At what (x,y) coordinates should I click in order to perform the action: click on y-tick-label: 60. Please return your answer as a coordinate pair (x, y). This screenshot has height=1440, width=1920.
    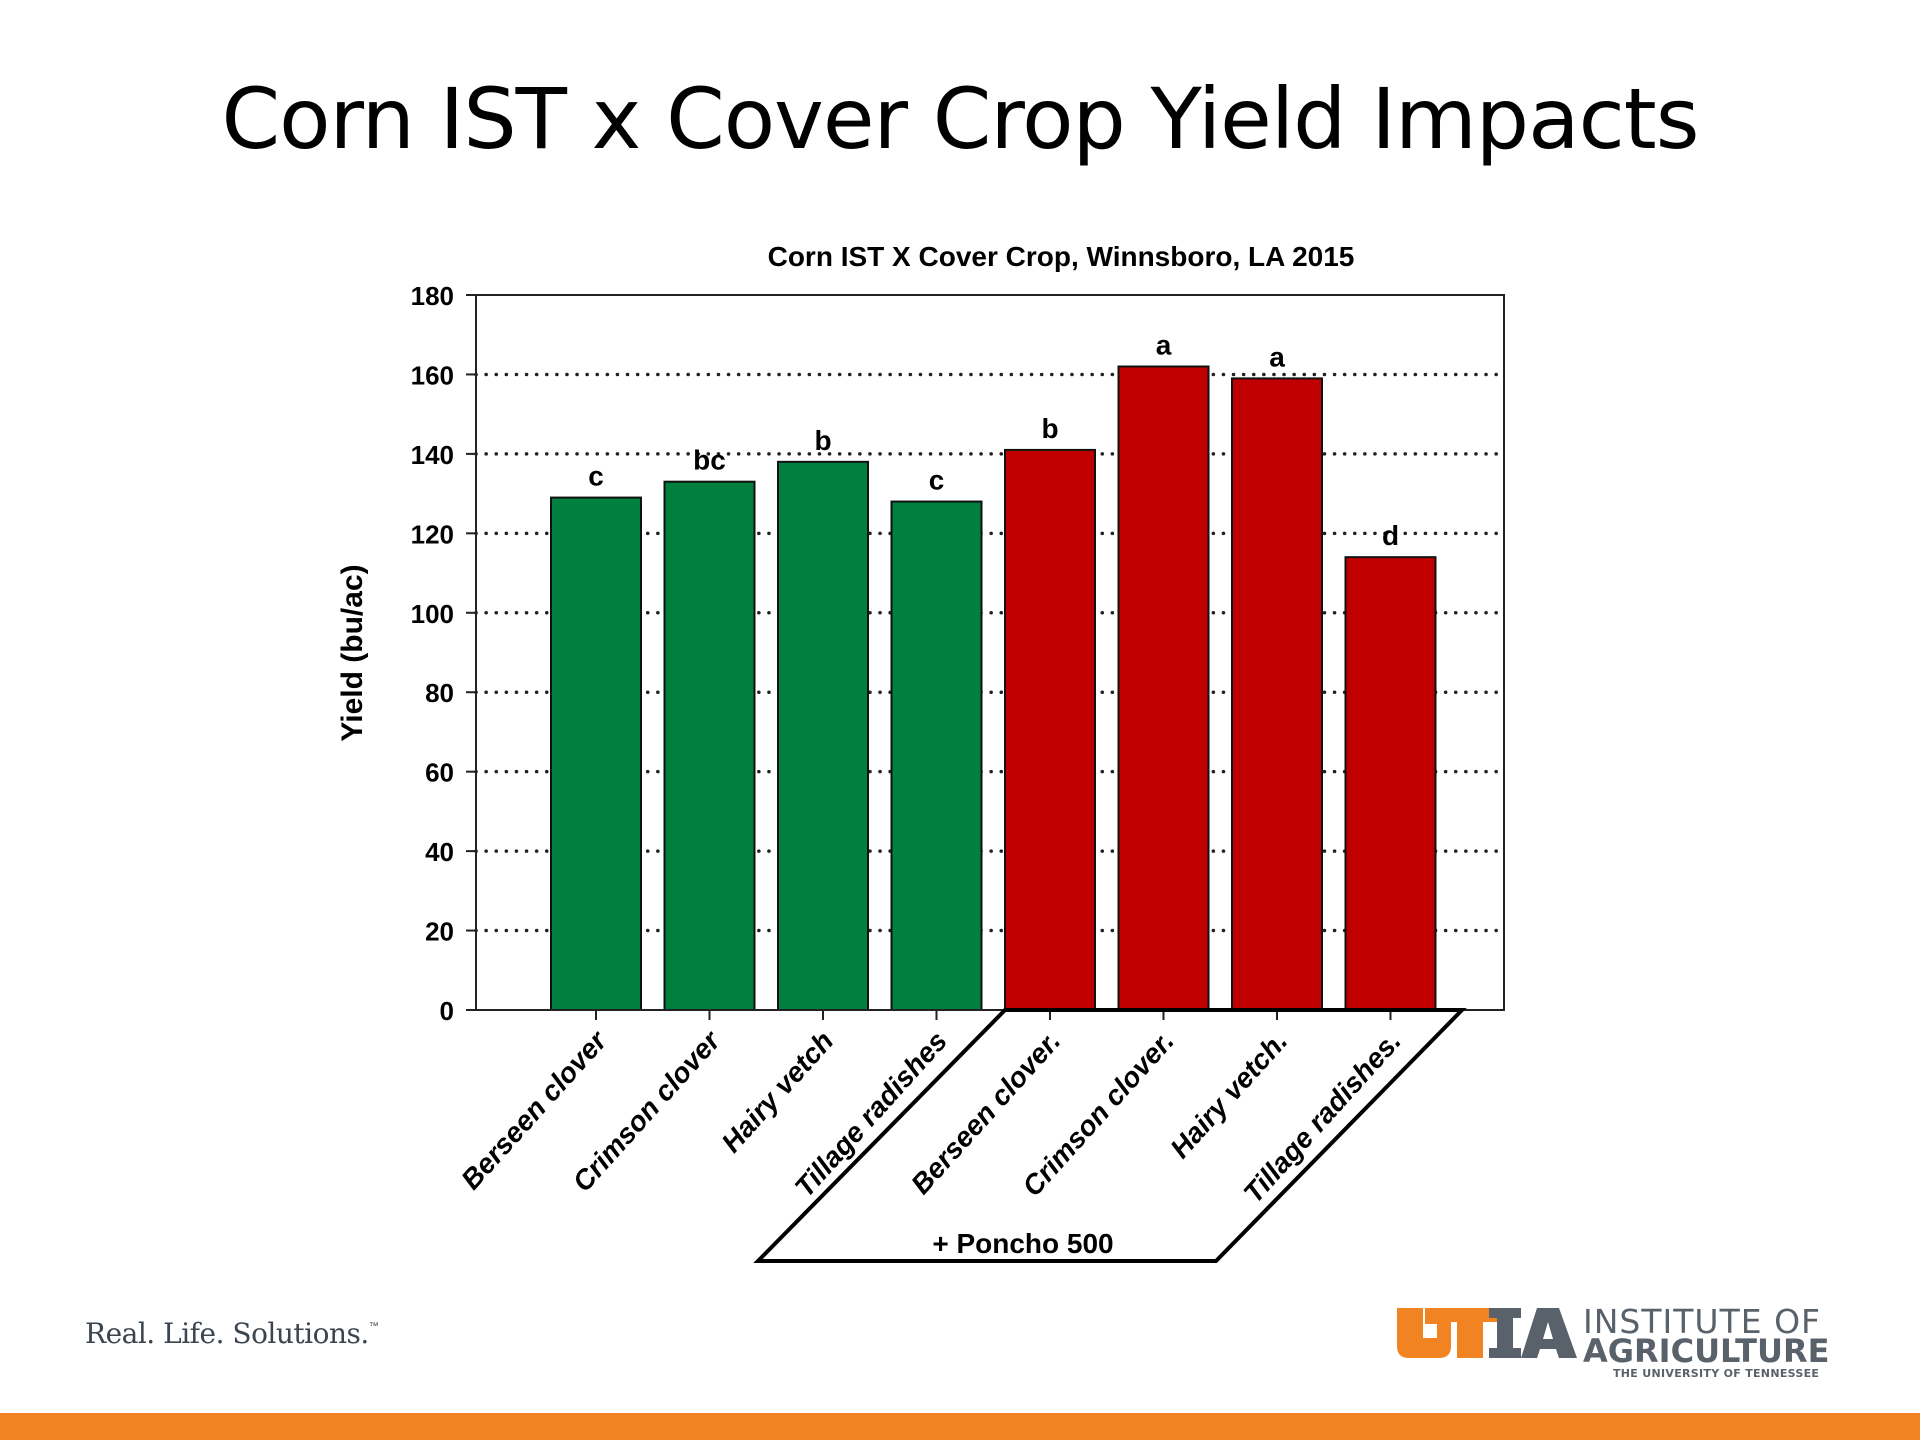
    Looking at the image, I should click on (439, 773).